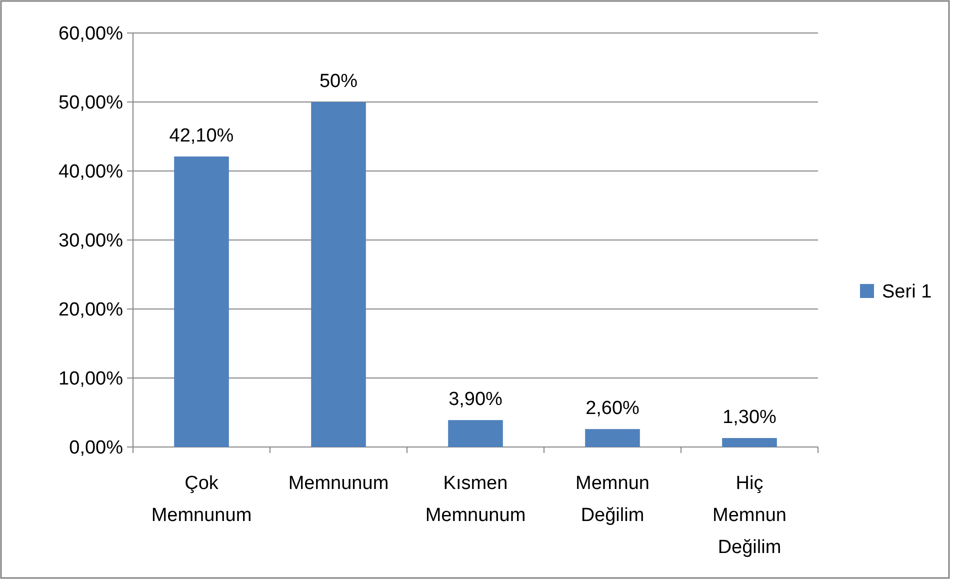  I want to click on y-tick-label: 30,00%, so click(91, 241).